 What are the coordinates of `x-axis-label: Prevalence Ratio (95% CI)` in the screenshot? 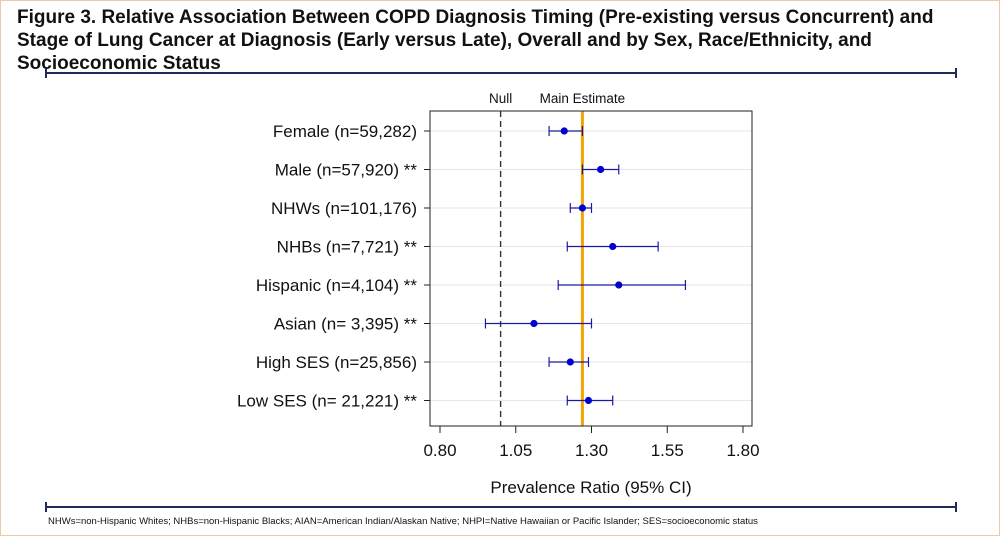 It's located at (590, 487).